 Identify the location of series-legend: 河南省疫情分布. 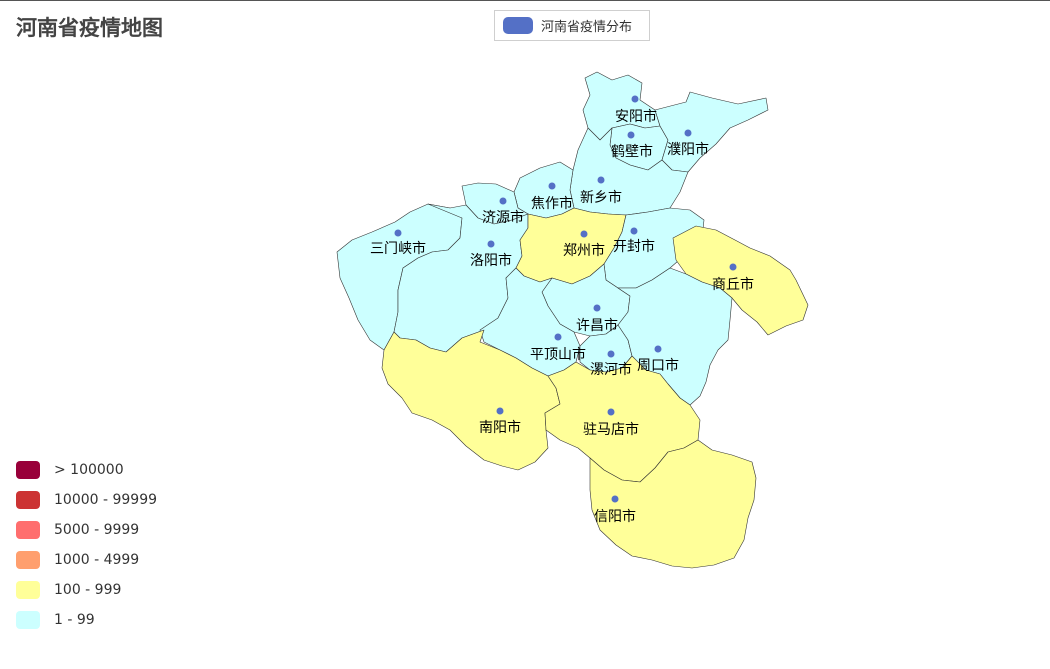
(572, 25).